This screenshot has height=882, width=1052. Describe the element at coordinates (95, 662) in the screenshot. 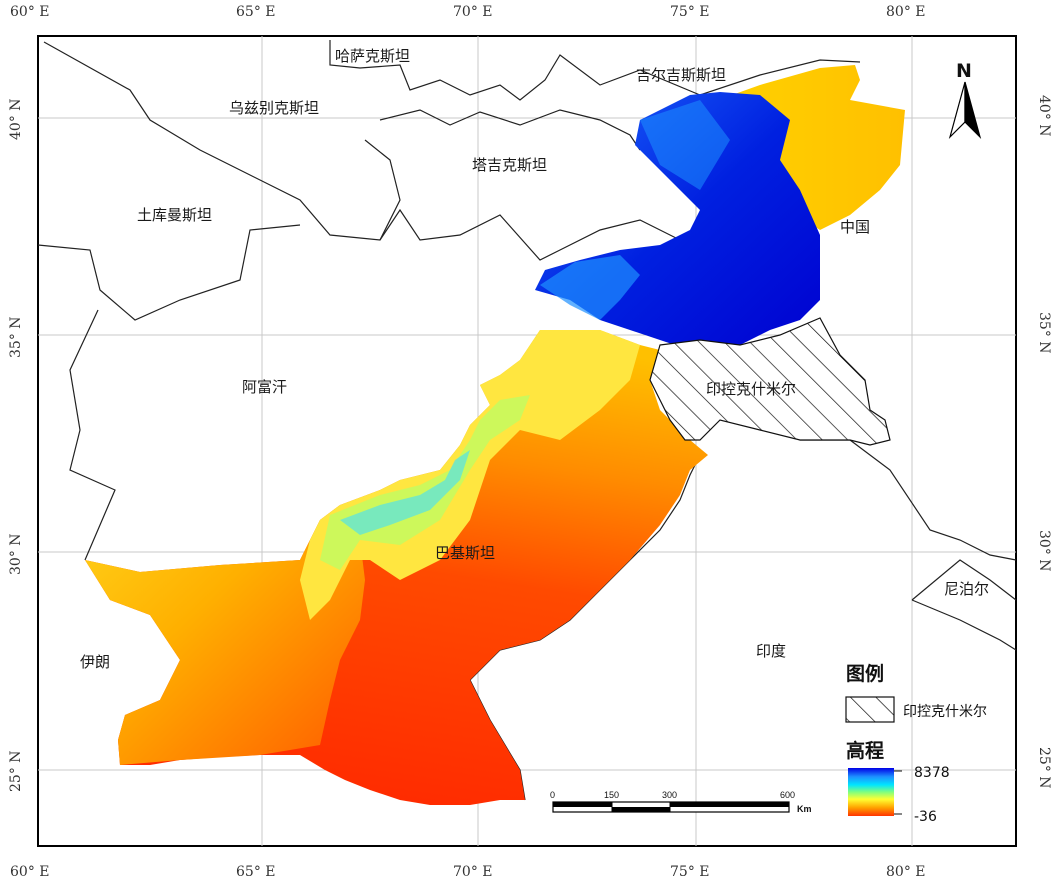

I see `label-iran: 伊朗` at that location.